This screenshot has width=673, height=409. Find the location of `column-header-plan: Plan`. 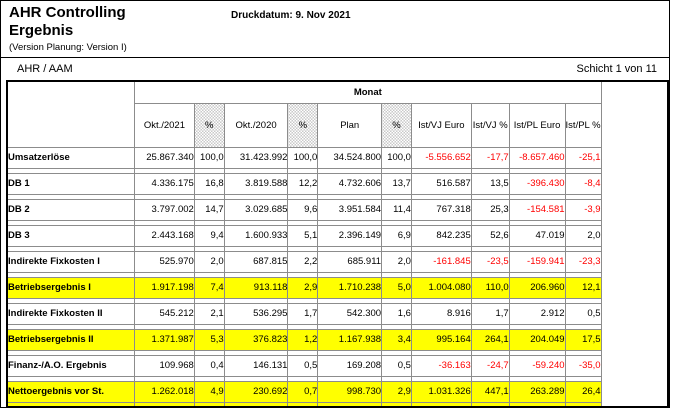

column-header-plan: Plan is located at coordinates (350, 125).